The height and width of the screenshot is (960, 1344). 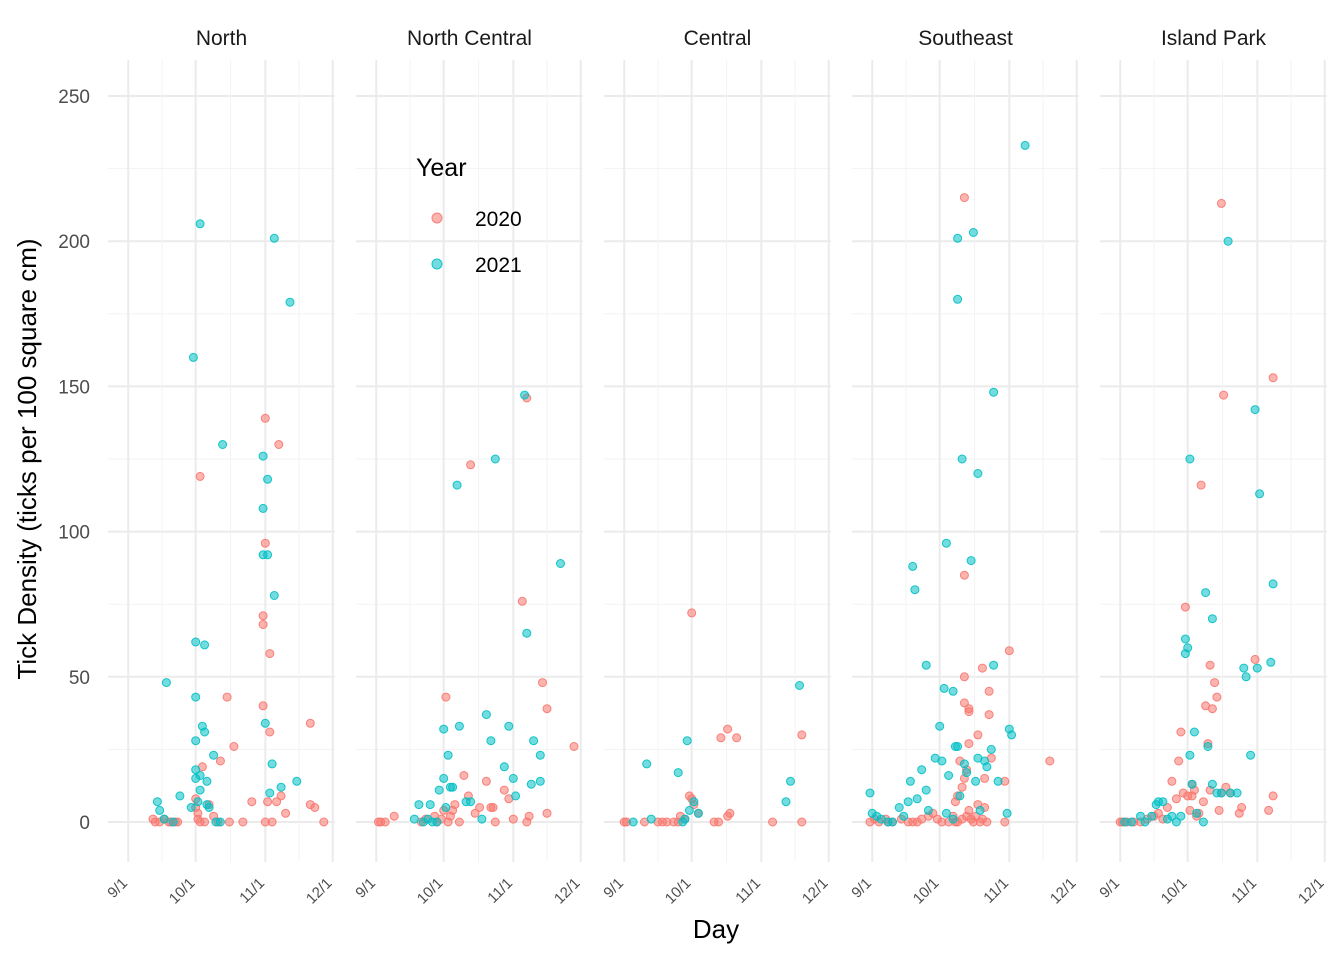 I want to click on x-tick-label: 10/1, so click(x=1174, y=891).